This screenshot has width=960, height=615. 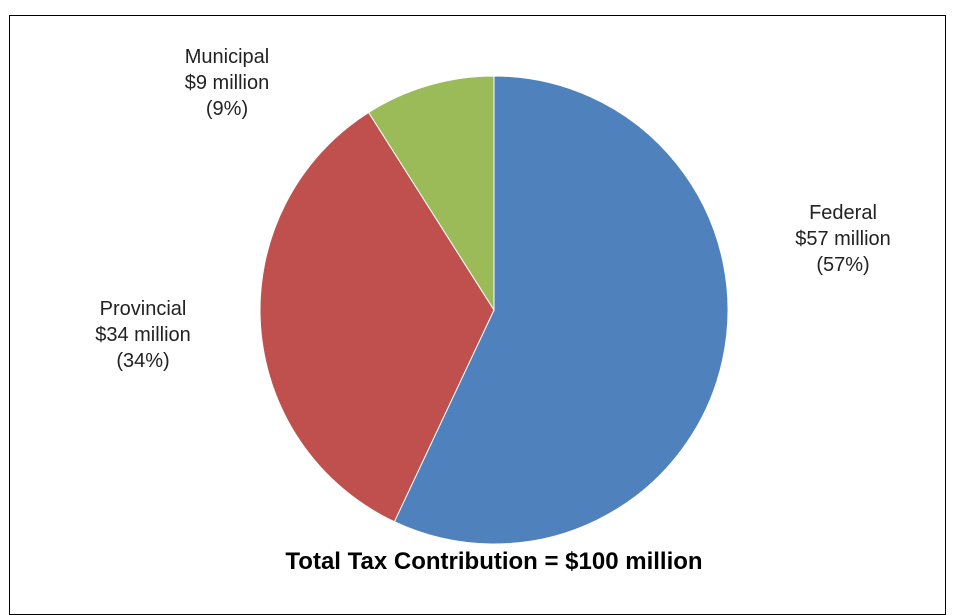 I want to click on slice-label-federal-amount: $57 million, so click(x=843, y=239).